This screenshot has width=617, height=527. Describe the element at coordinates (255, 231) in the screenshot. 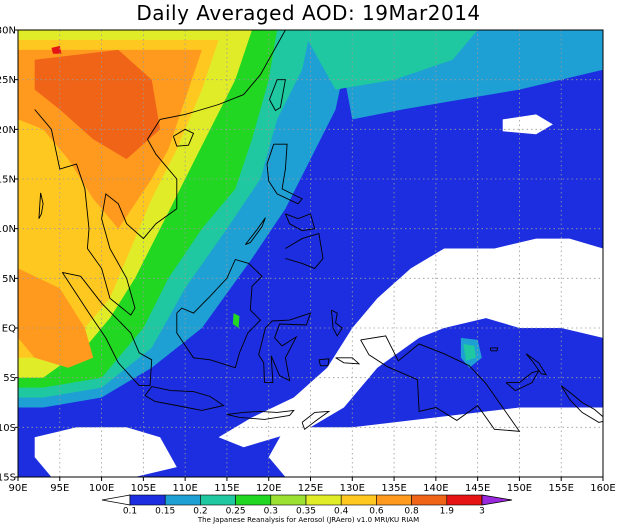

I see `coast-palawan` at that location.